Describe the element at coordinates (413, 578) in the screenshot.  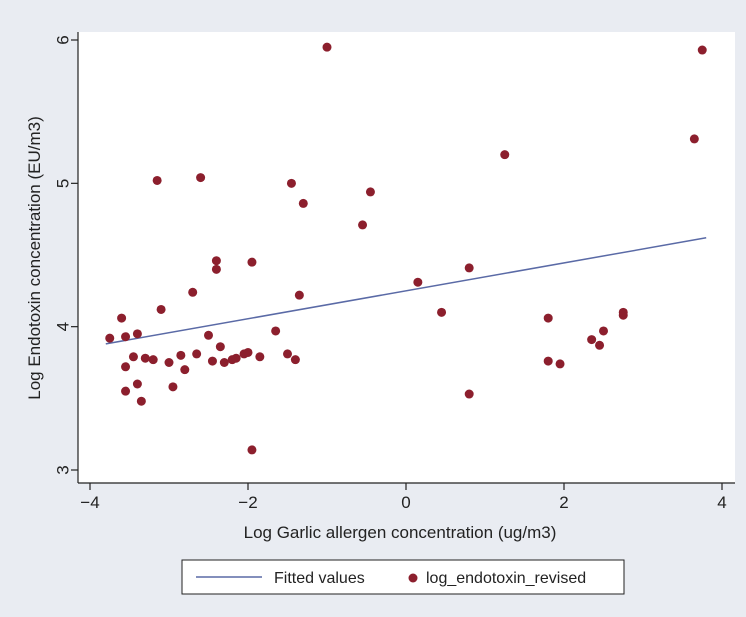
I see `legend-point-swatch` at that location.